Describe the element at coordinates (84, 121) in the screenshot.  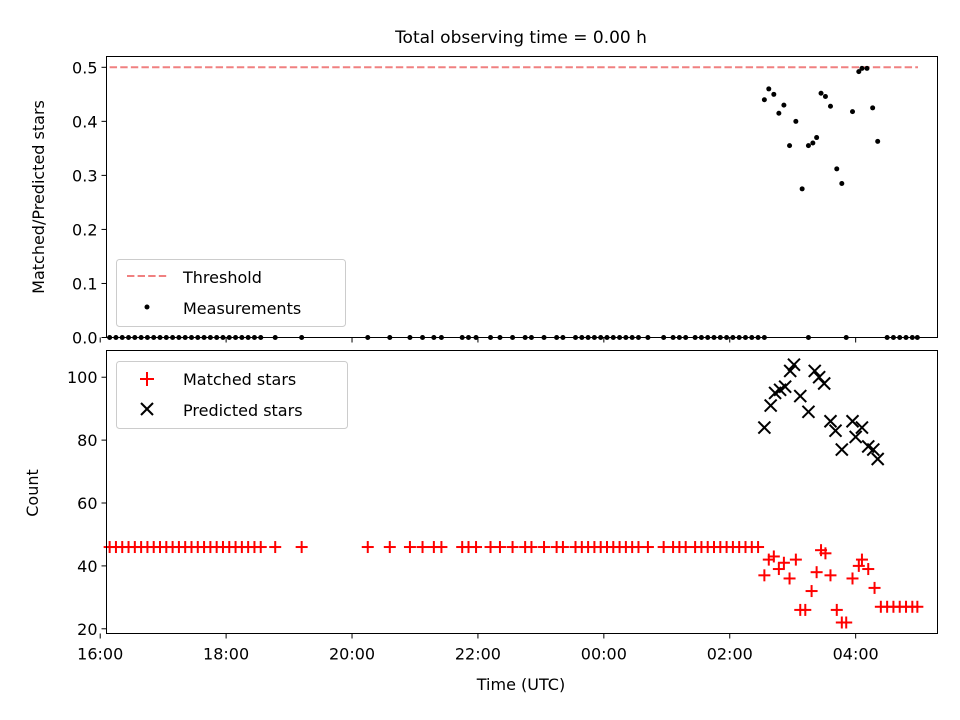
I see `top-y-tick-label: 0.4` at that location.